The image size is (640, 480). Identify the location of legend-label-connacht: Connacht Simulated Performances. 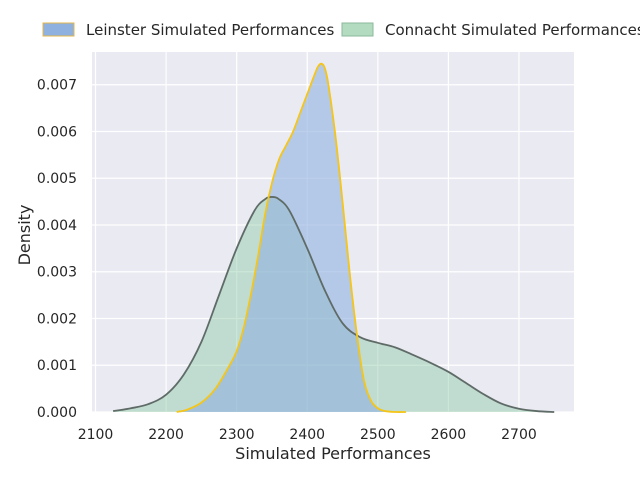
(512, 30).